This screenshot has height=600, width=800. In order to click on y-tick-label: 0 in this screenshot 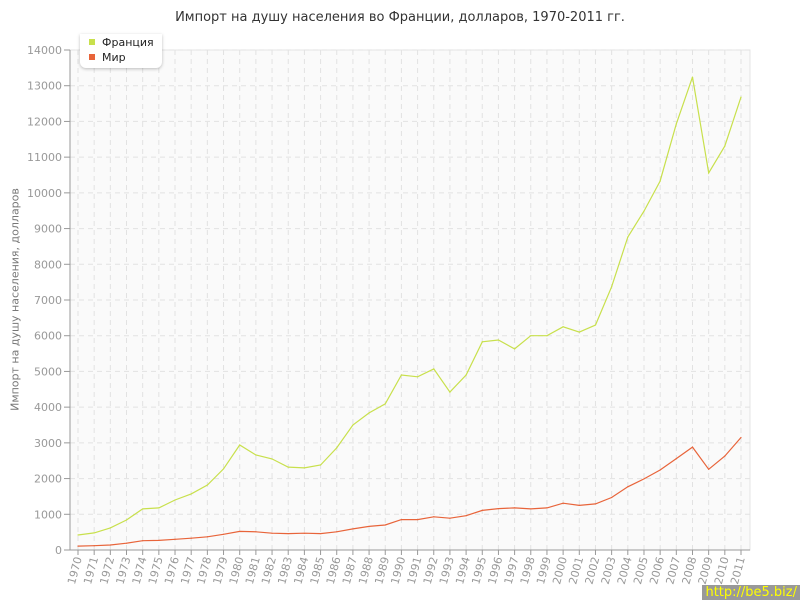, I will do `click(58, 550)`.